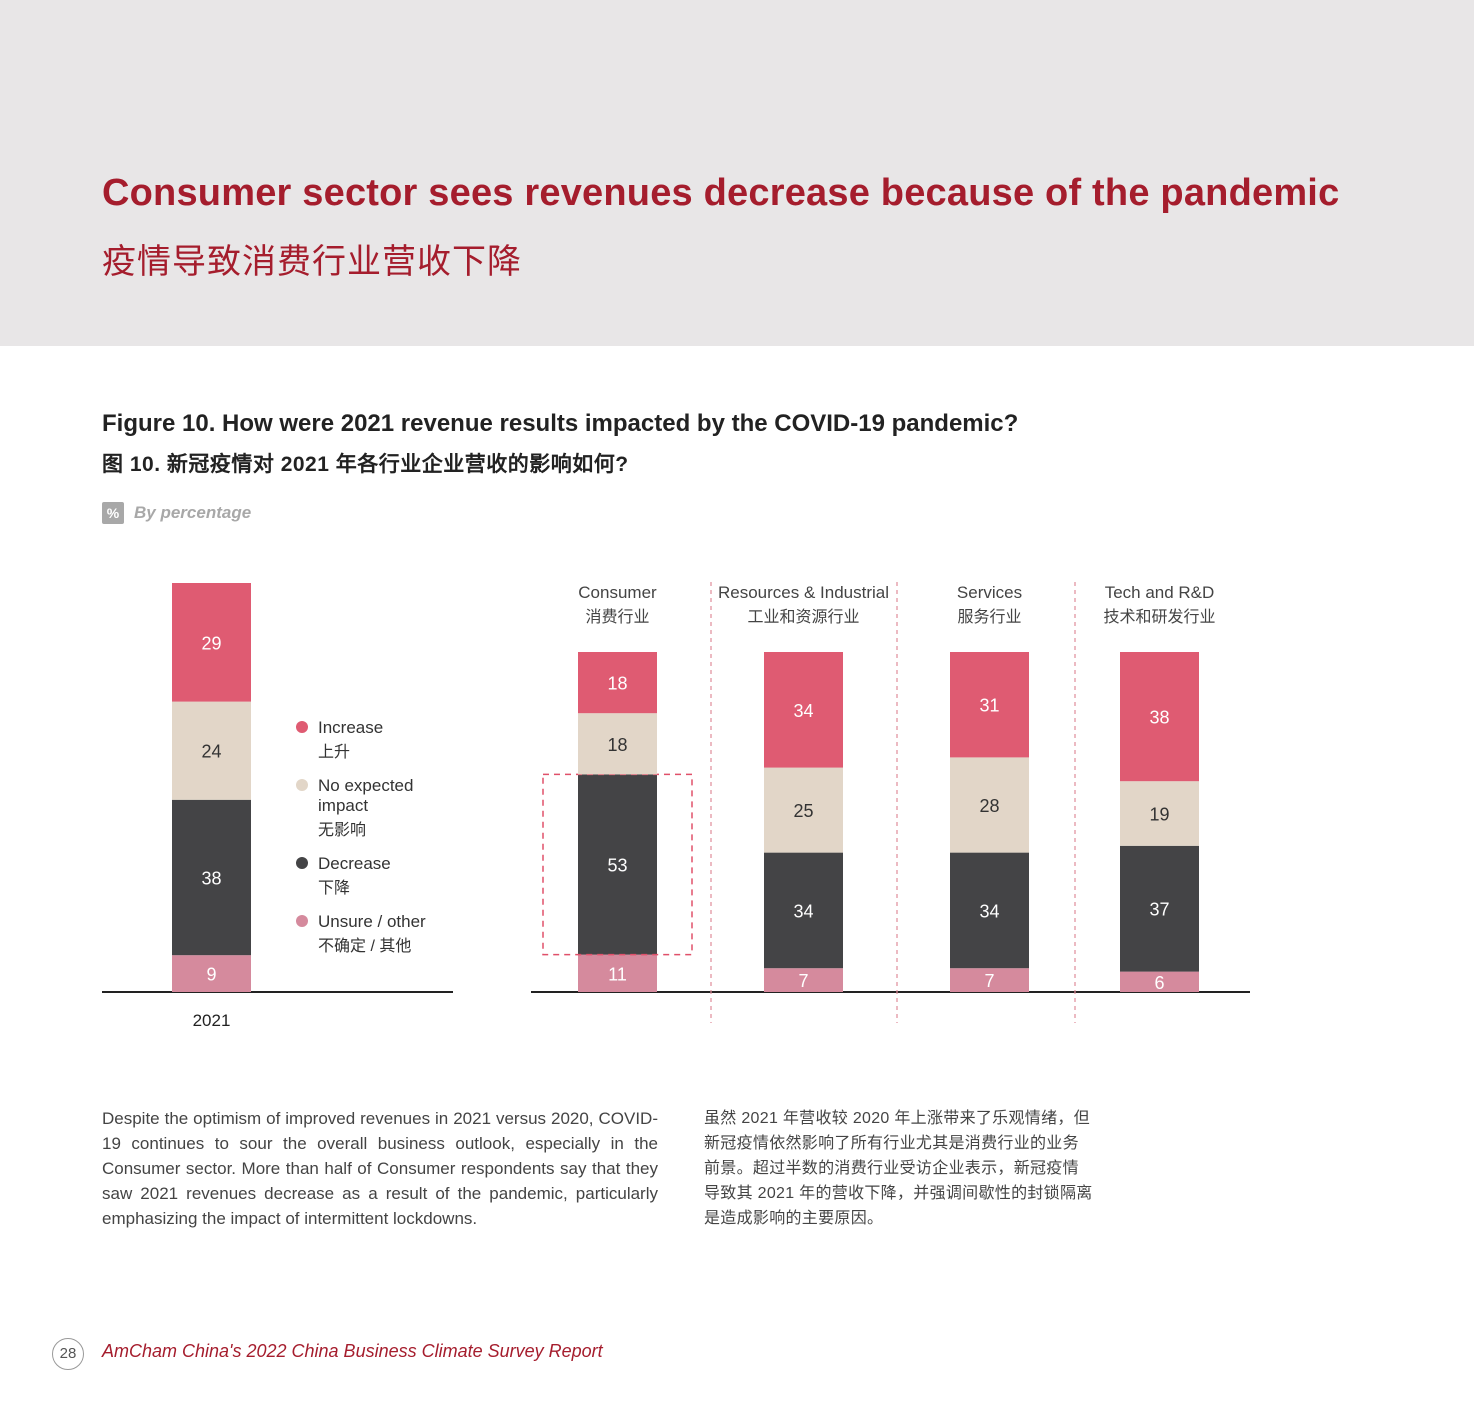 The width and height of the screenshot is (1474, 1417). Describe the element at coordinates (302, 785) in the screenshot. I see `legend-marker-no_impact` at that location.